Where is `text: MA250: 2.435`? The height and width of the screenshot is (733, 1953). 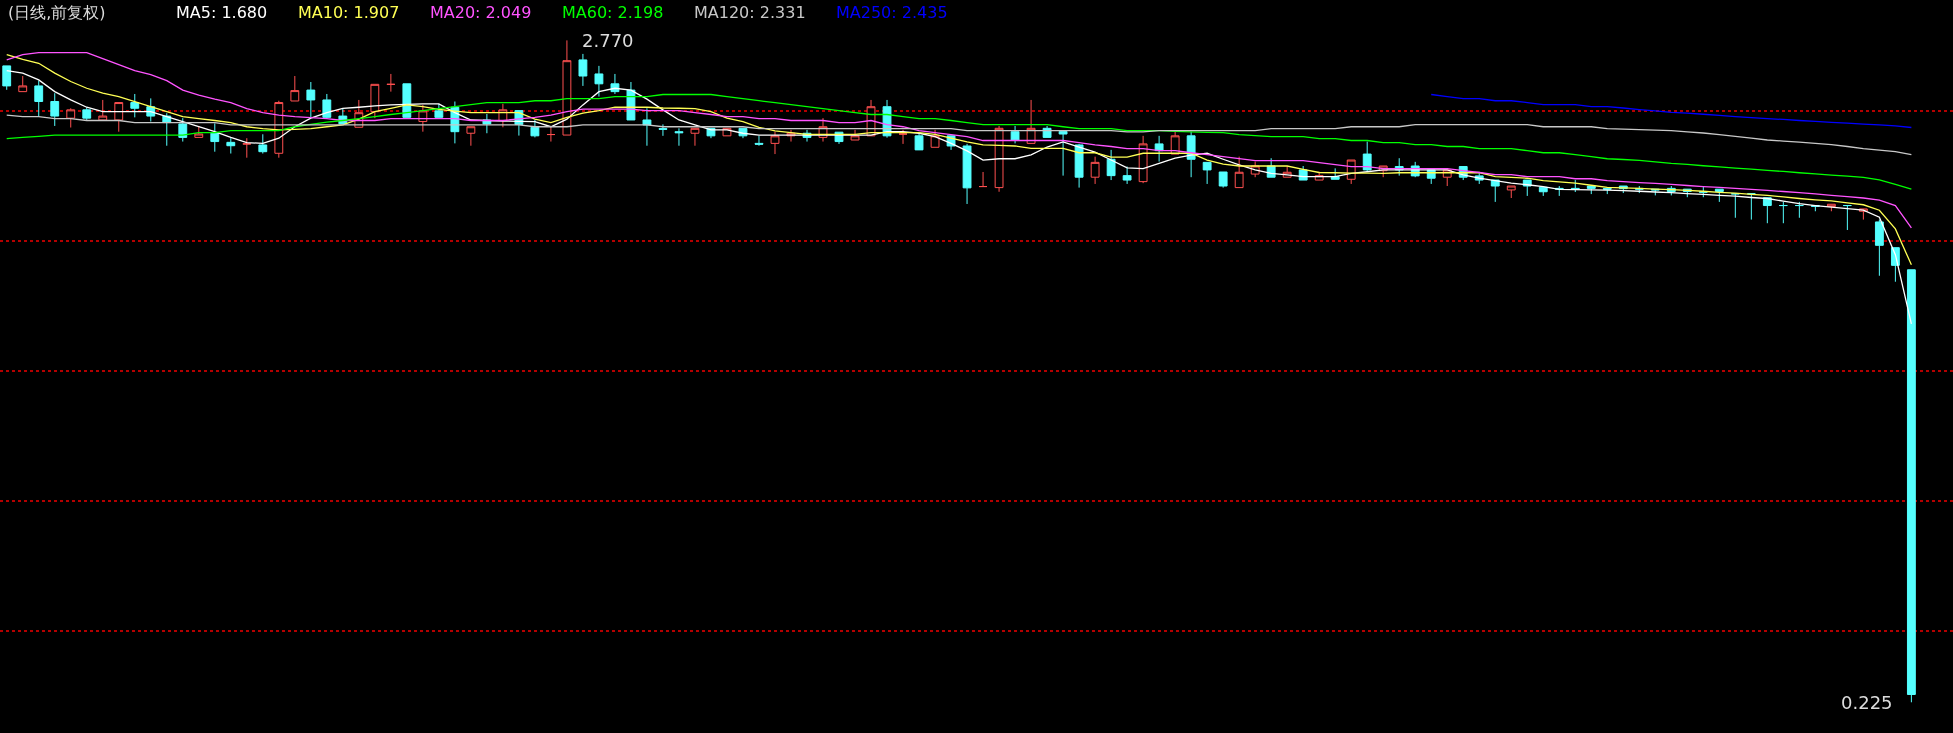
text: MA250: 2.435 is located at coordinates (892, 12).